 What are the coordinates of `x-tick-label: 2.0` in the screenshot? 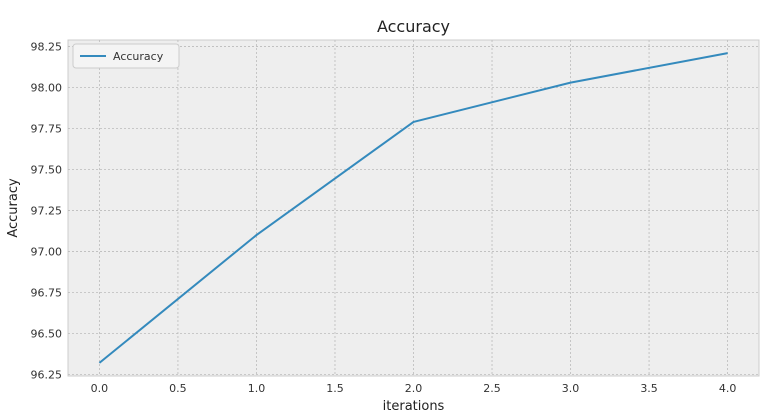 It's located at (414, 388).